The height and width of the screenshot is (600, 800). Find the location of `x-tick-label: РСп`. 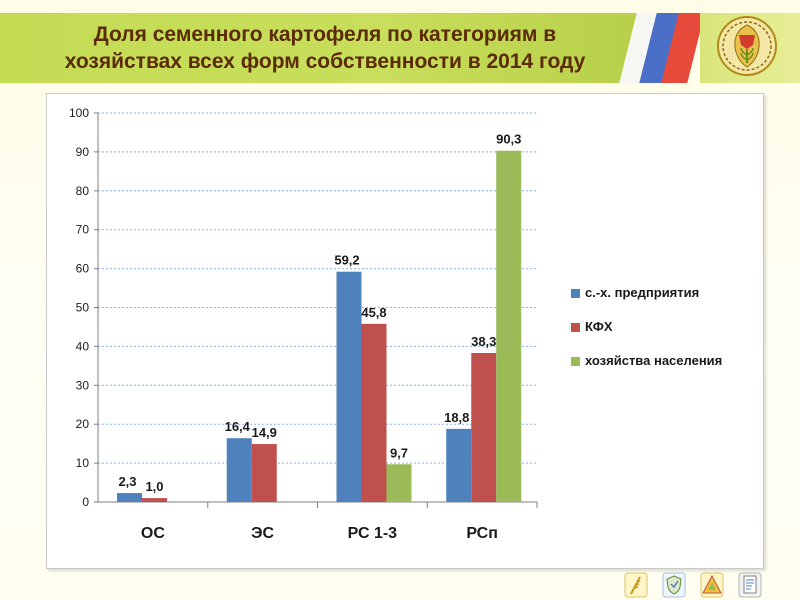

x-tick-label: РСп is located at coordinates (482, 533).